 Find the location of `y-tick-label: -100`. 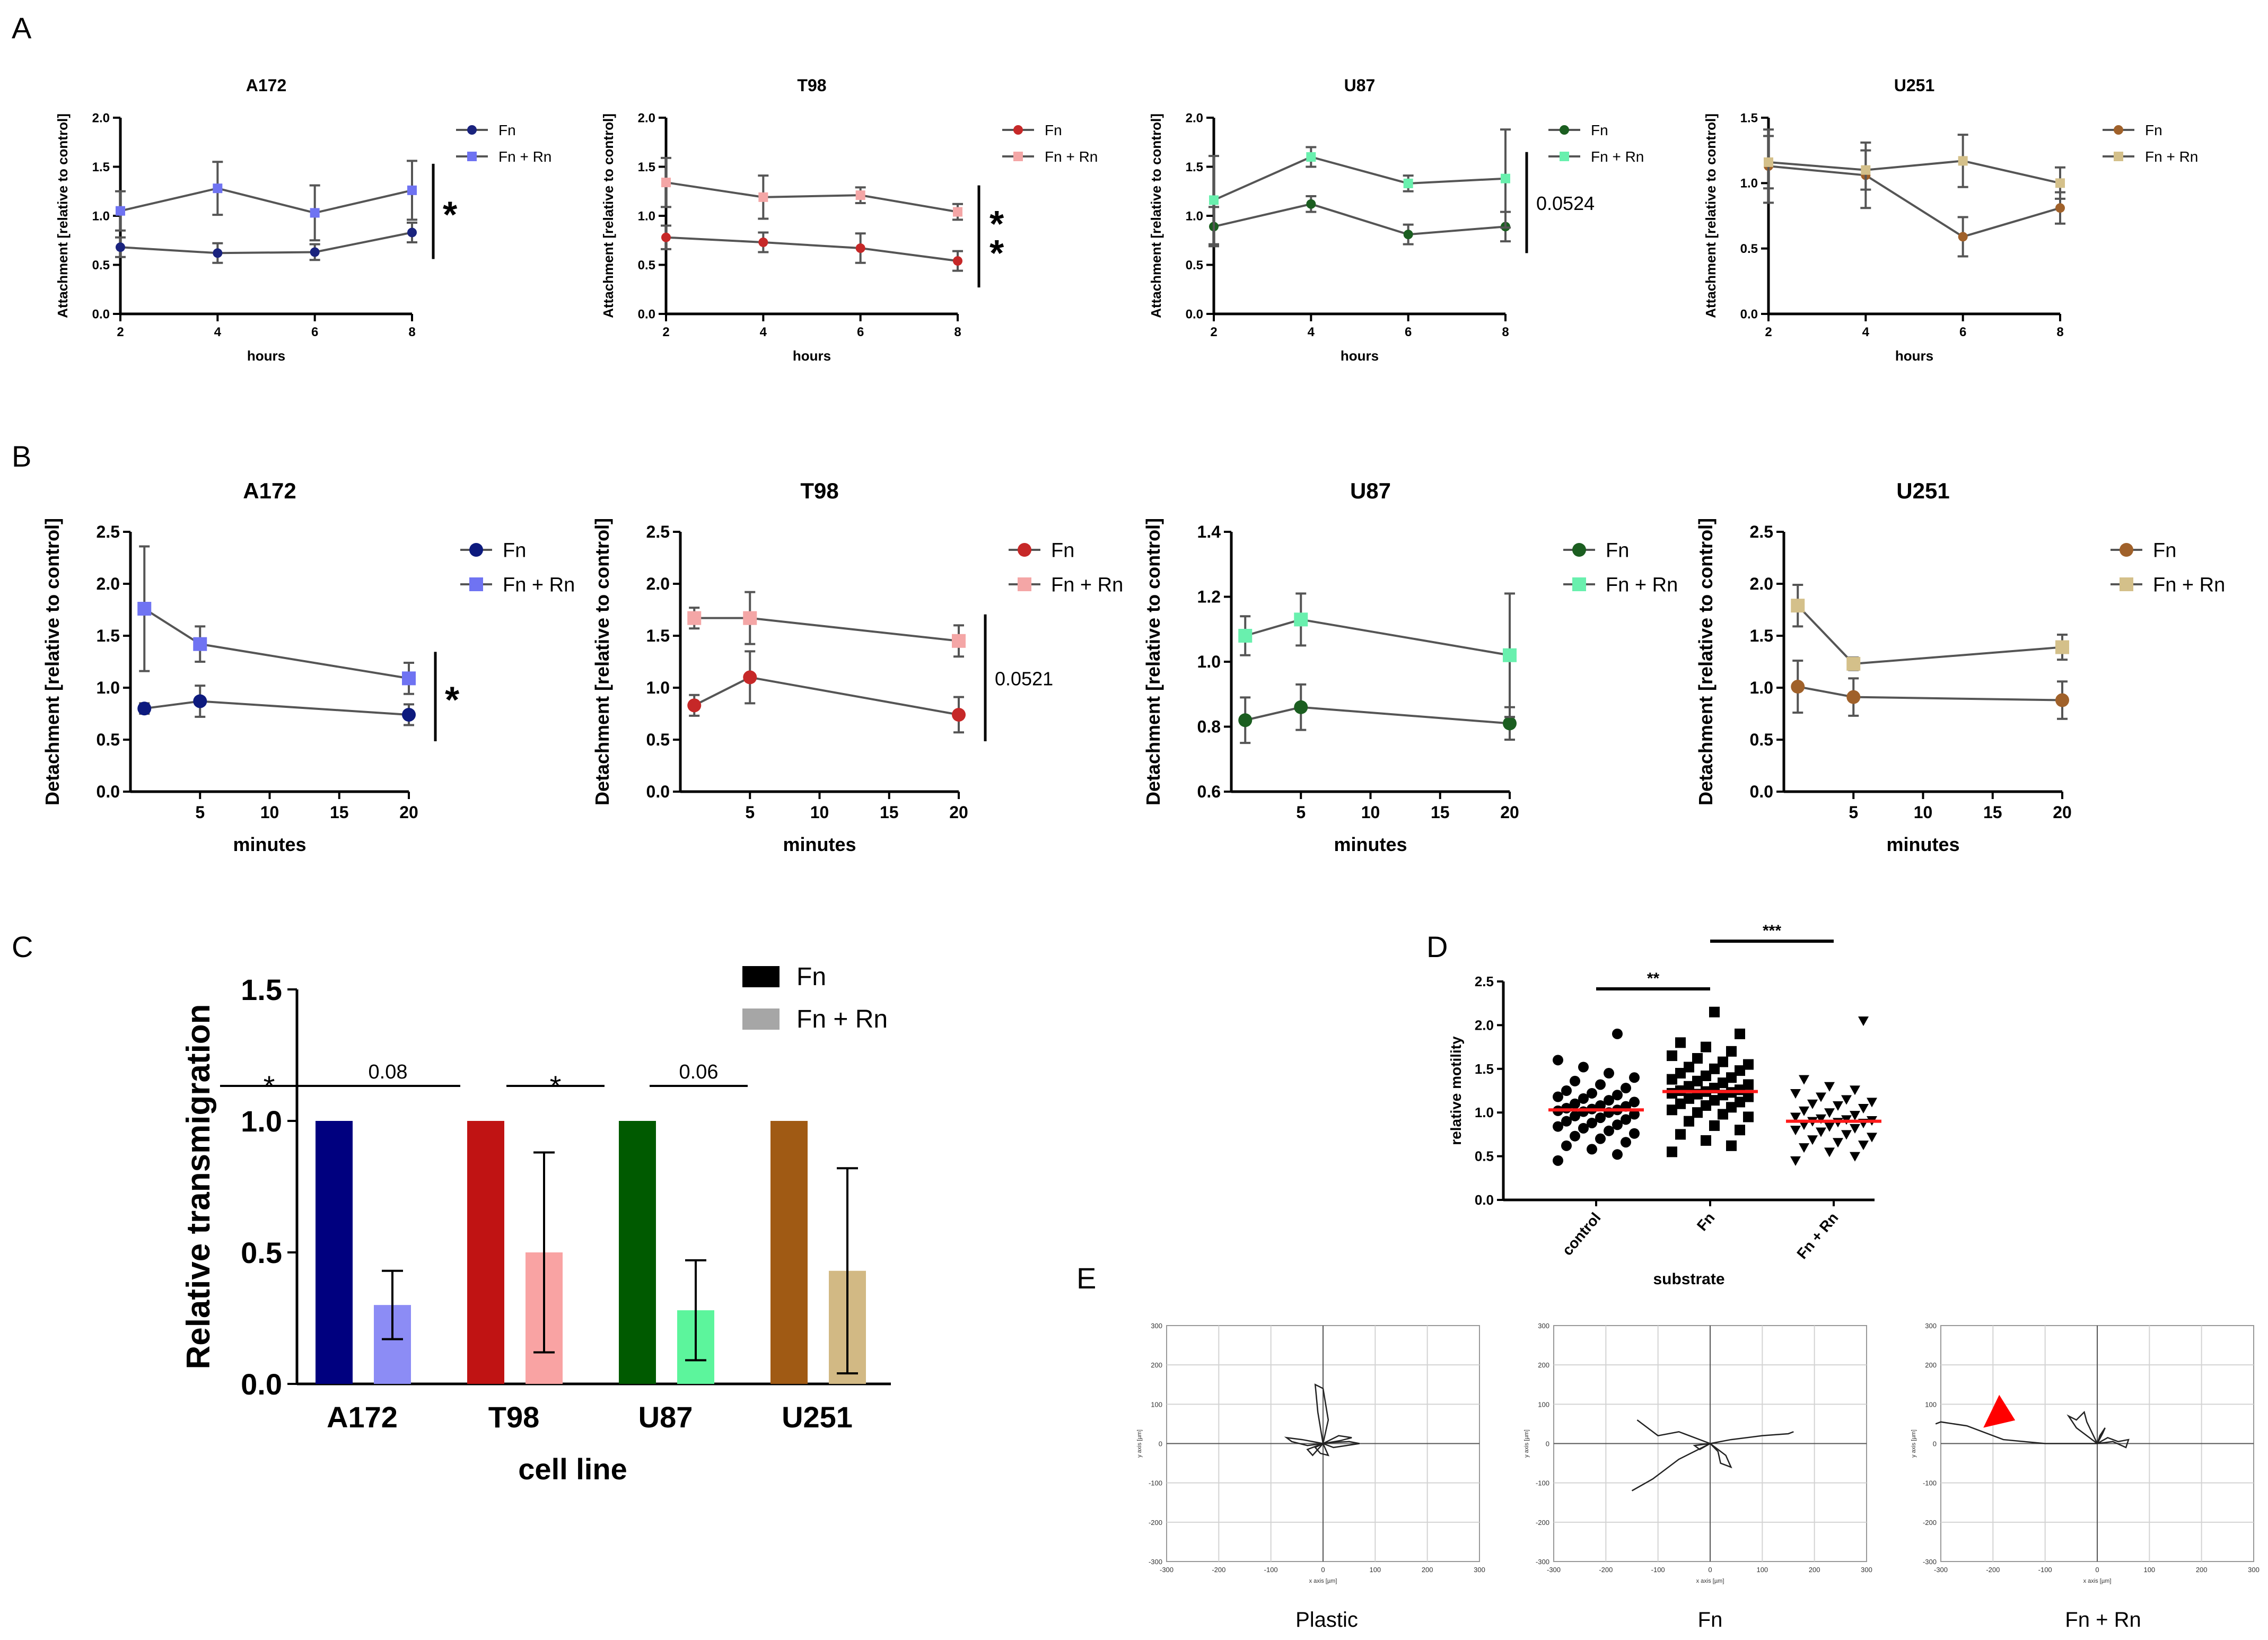

y-tick-label: -100 is located at coordinates (1542, 1483).